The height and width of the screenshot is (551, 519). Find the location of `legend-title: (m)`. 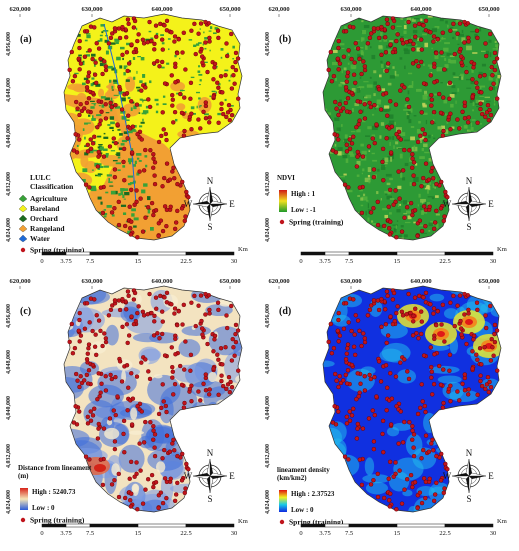

legend-title: (m) is located at coordinates (23, 476).